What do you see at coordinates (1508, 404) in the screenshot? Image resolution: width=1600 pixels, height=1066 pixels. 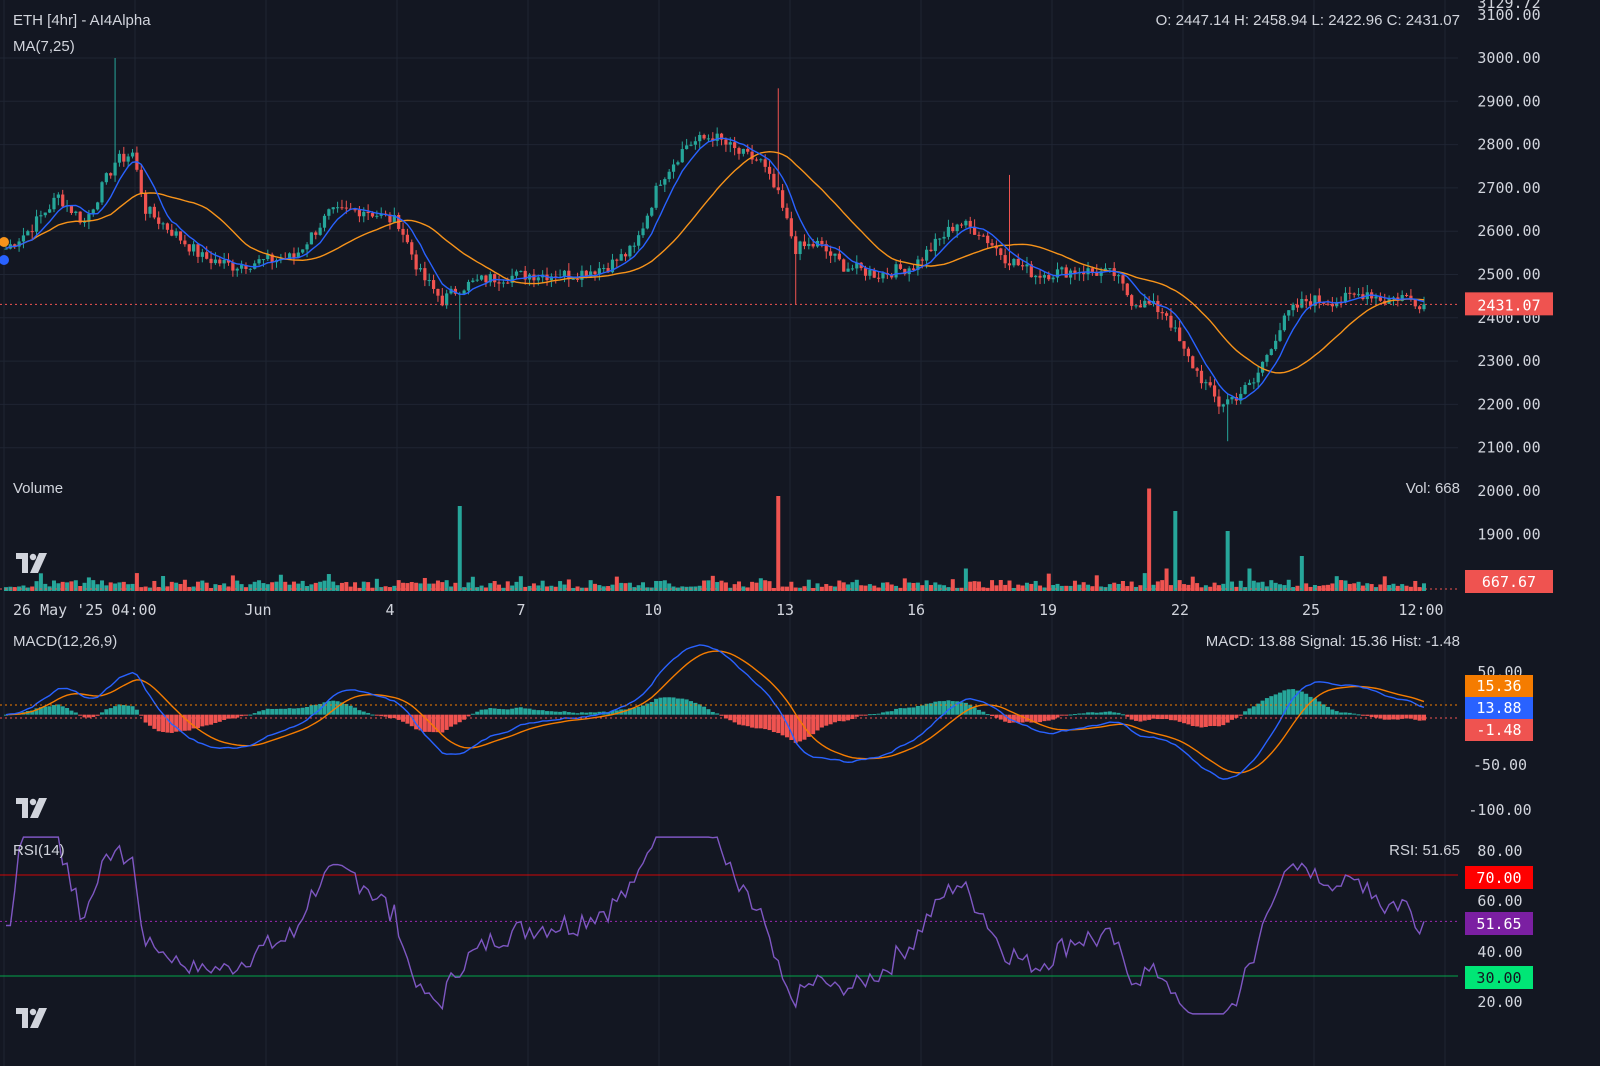 I see `price-tick-label: 2200.00` at bounding box center [1508, 404].